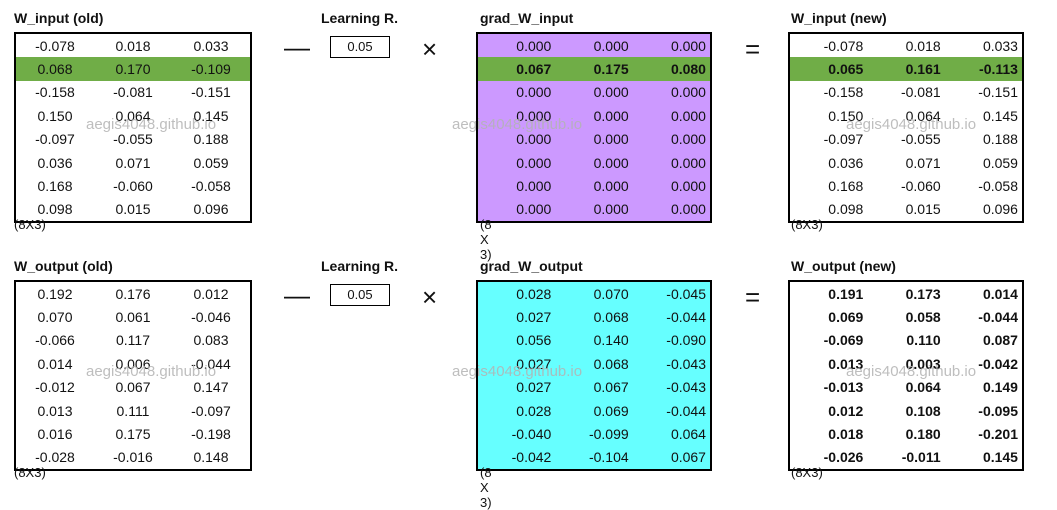 This screenshot has height=510, width=1057. I want to click on matrix-cell: 0.014, so click(1000, 293).